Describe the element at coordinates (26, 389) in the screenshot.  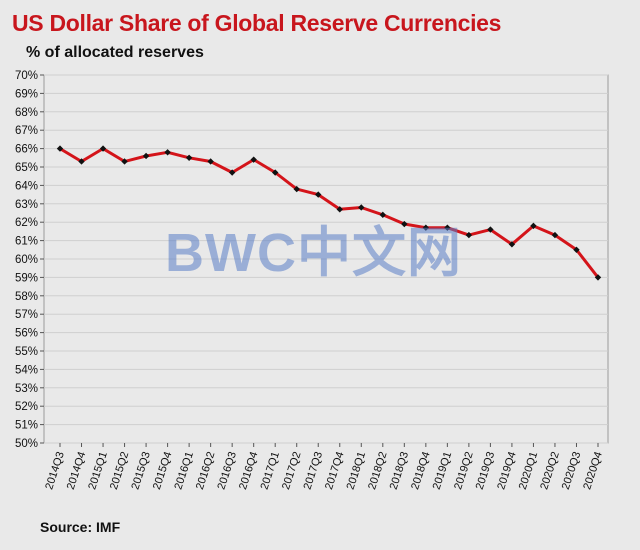
I see `y-tick-label: 53%` at that location.